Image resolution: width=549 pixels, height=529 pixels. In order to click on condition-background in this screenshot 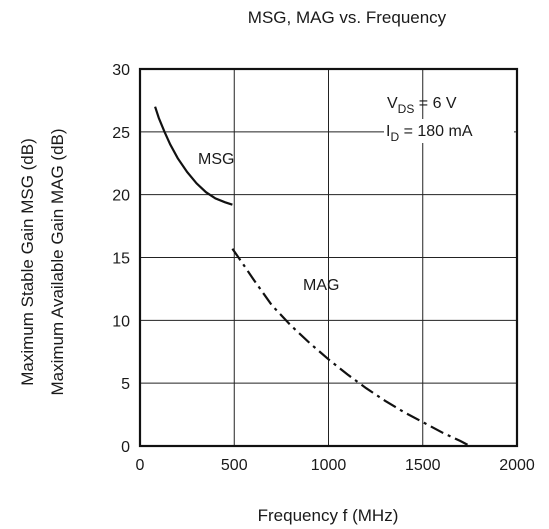, I will do `click(449, 131)`.